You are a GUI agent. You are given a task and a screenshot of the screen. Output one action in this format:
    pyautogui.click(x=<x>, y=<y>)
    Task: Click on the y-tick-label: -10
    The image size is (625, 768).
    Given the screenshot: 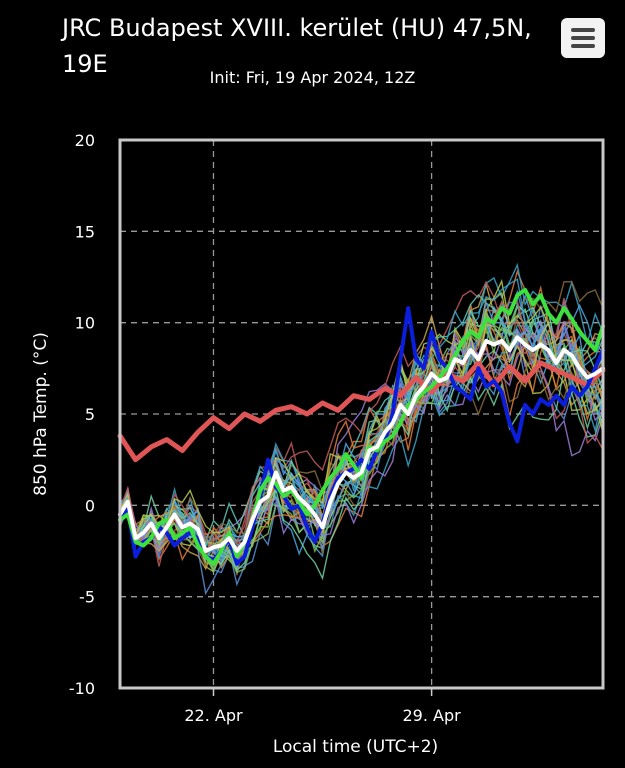 What is the action you would take?
    pyautogui.click(x=82, y=688)
    